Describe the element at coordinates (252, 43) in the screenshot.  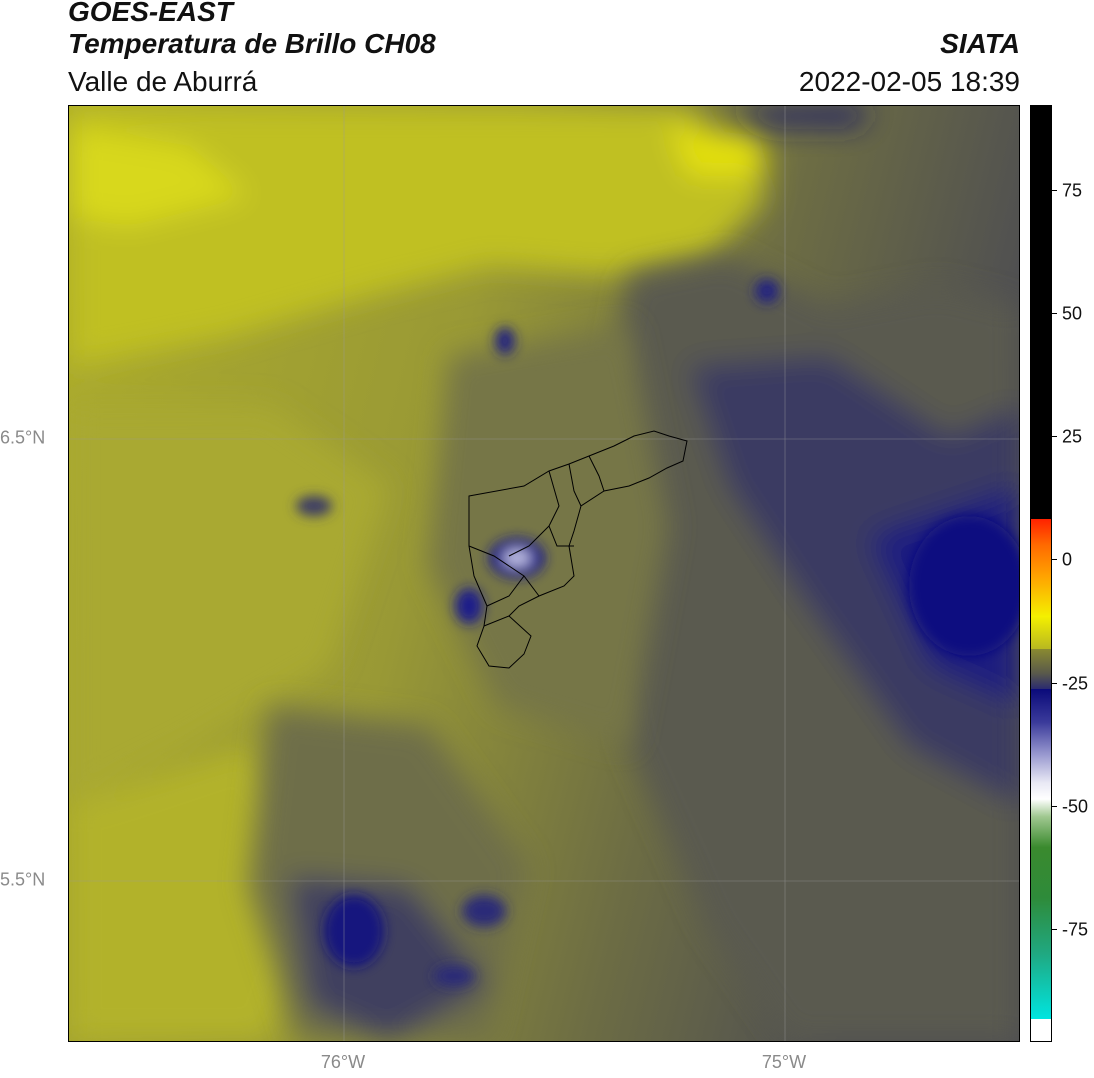
I see `title-product: Temperatura de Brillo CH08` at that location.